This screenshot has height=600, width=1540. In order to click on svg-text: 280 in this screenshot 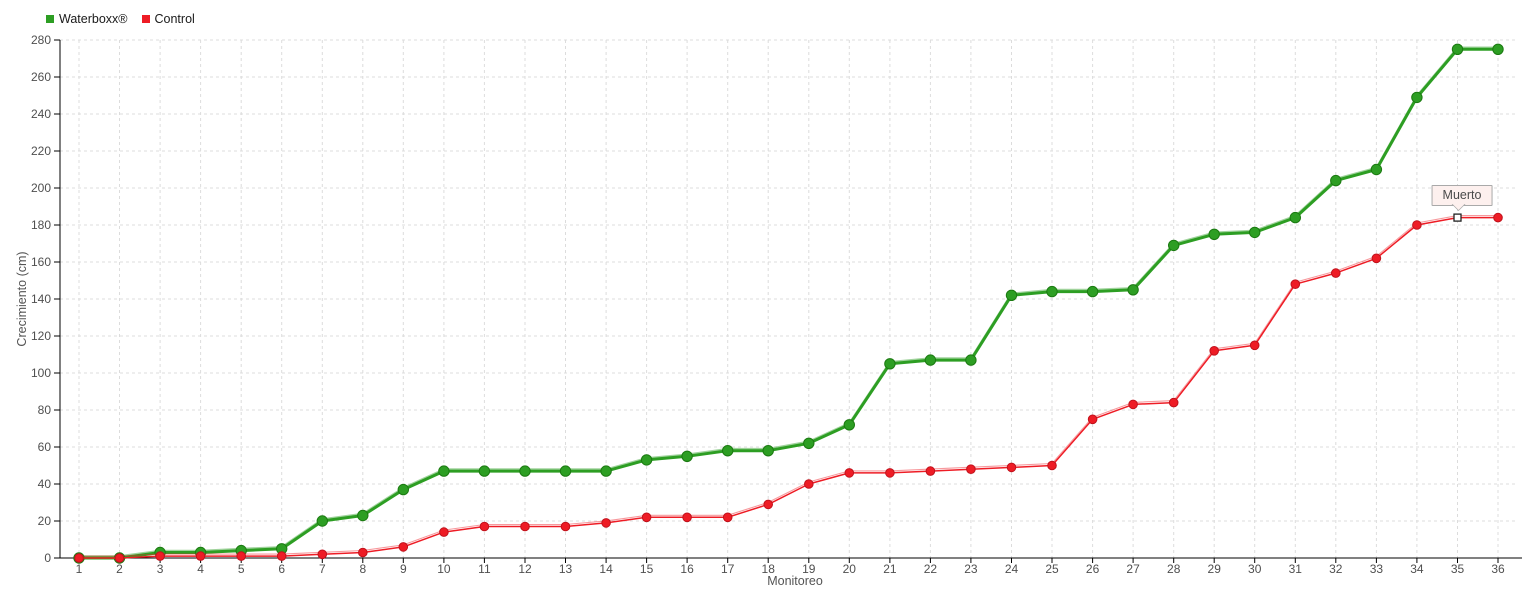, I will do `click(41, 40)`.